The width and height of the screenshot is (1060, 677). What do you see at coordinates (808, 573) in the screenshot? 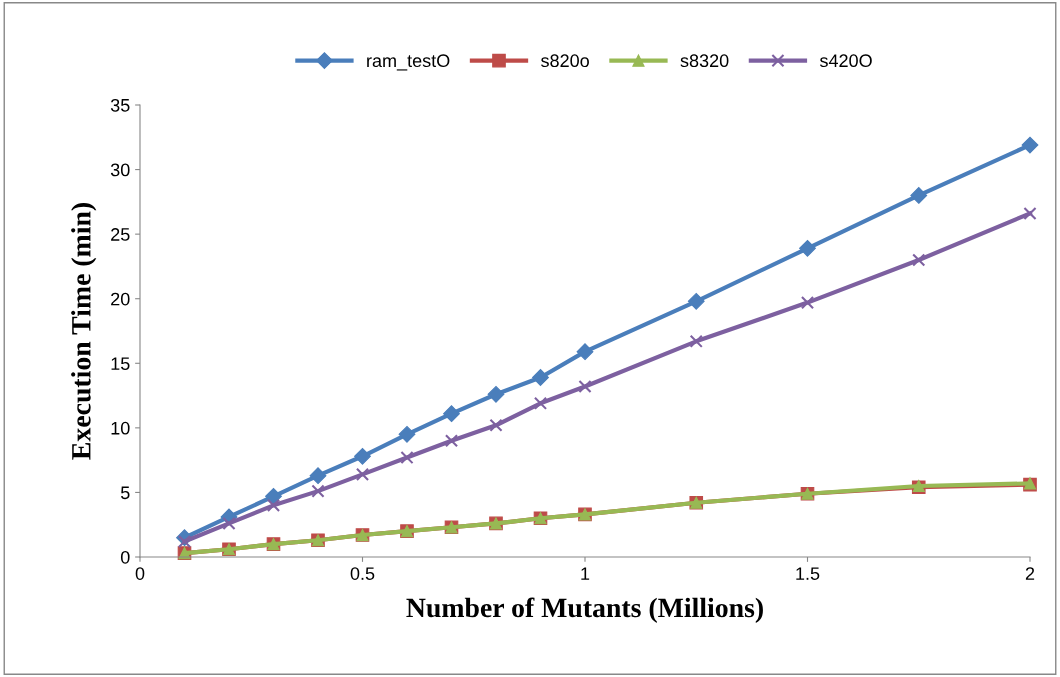
I see `x-tick-label: 1.5` at bounding box center [808, 573].